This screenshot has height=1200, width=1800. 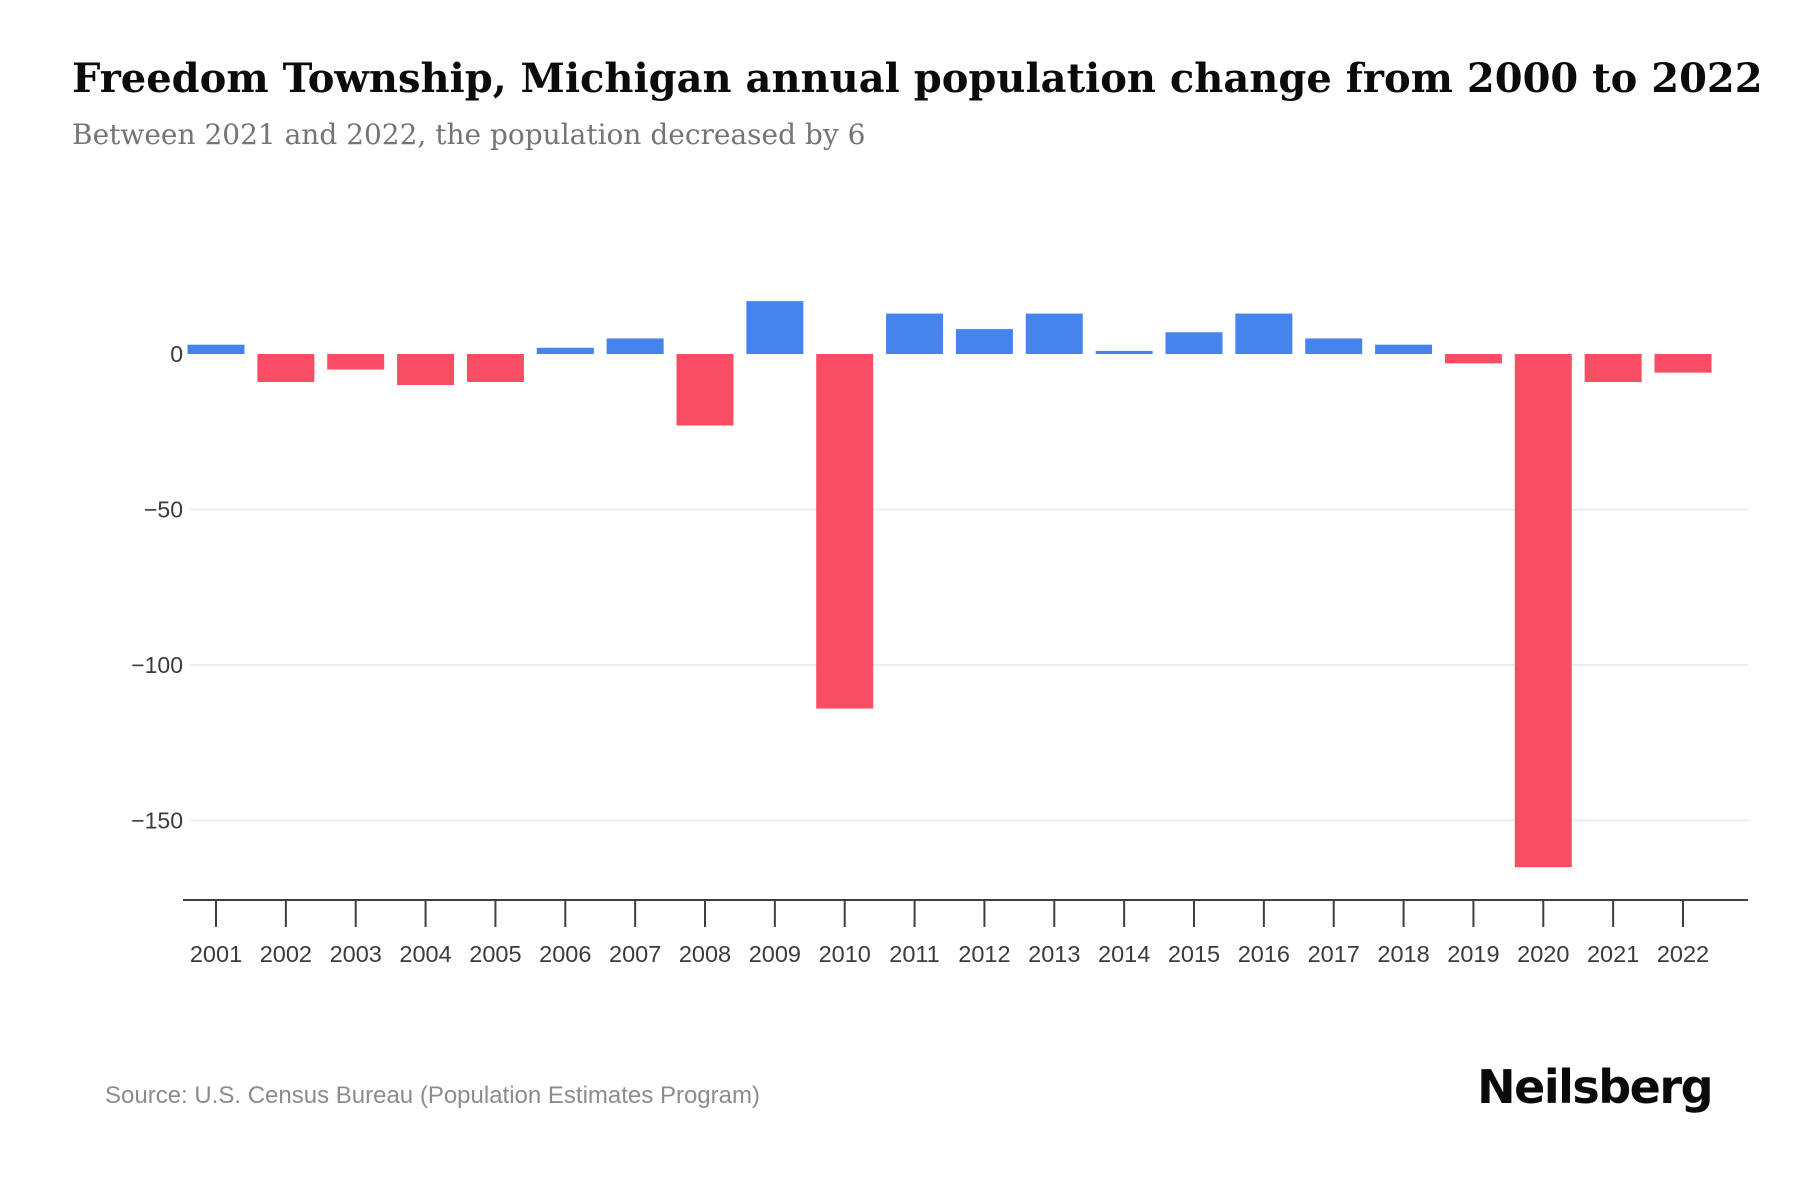 I want to click on bar-2010, so click(x=845, y=531).